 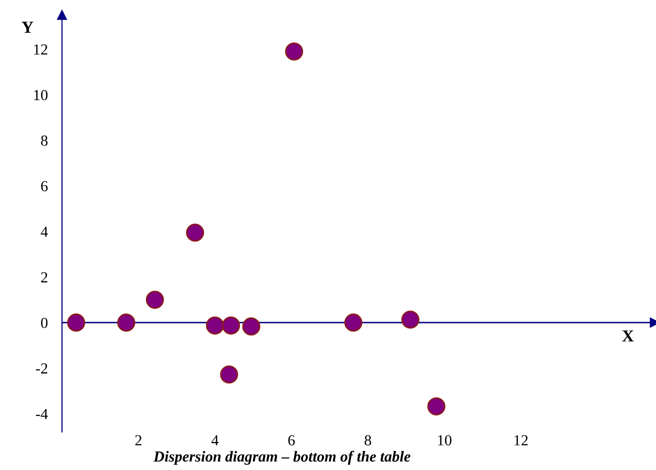 What do you see at coordinates (368, 440) in the screenshot?
I see `x-tick-label: 8` at bounding box center [368, 440].